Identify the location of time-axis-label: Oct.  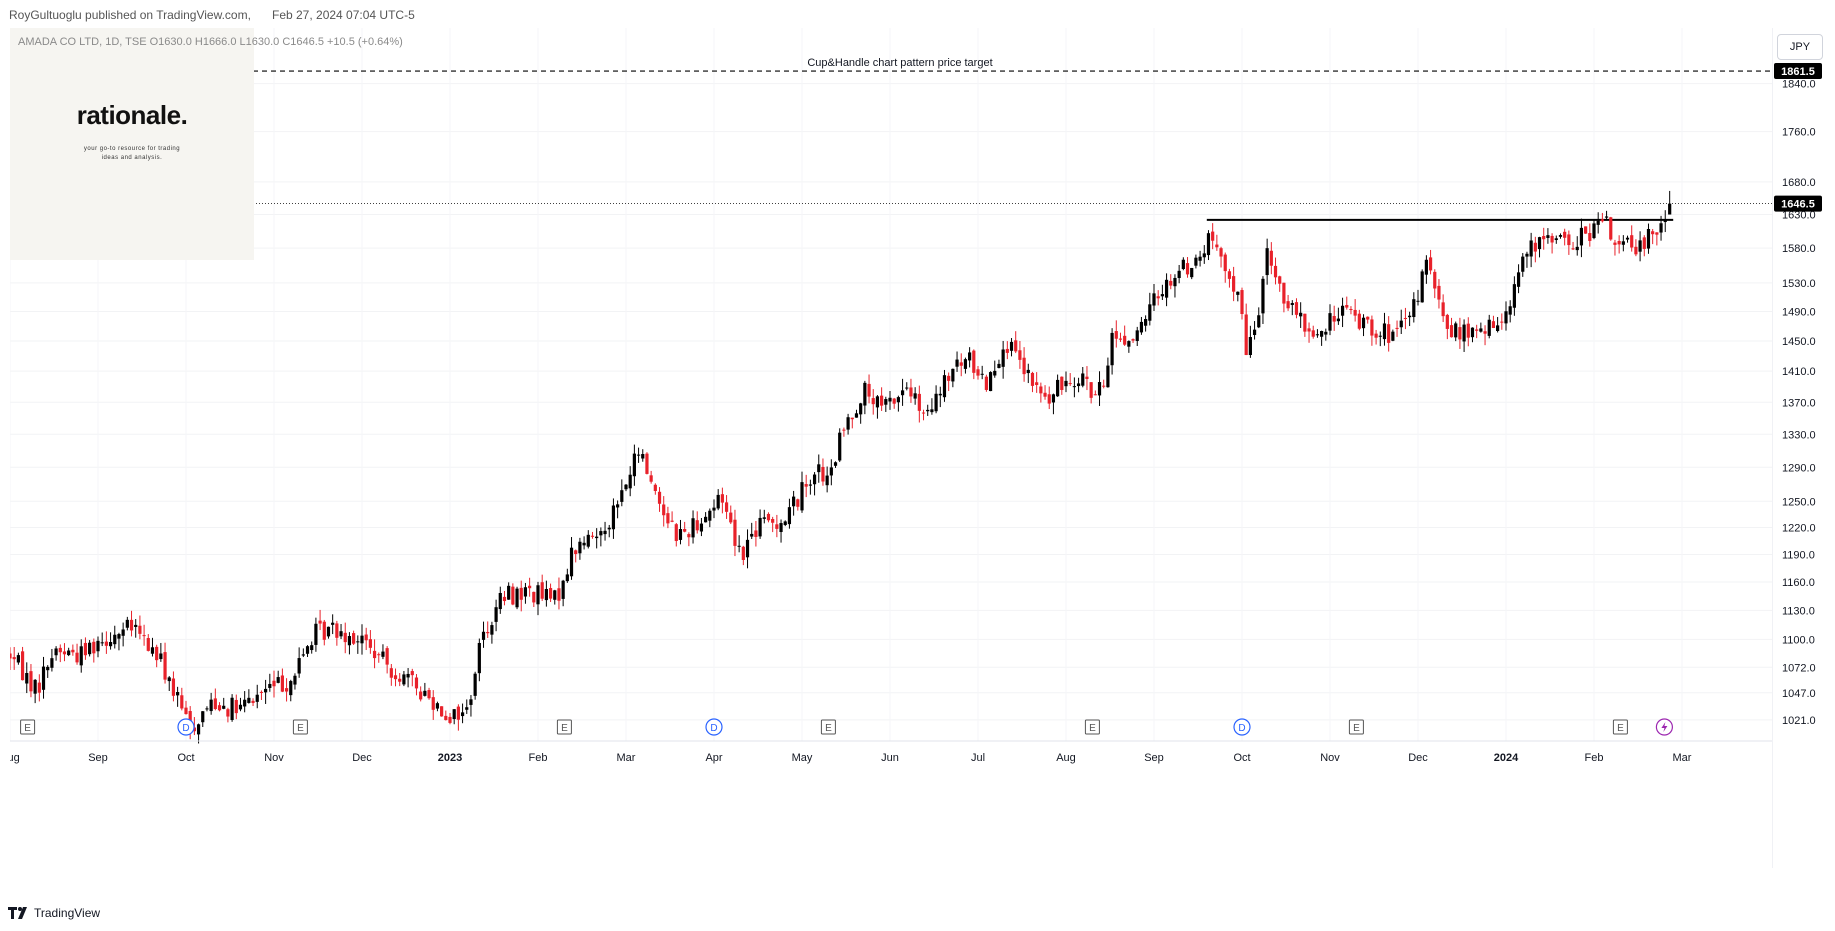
(185, 758).